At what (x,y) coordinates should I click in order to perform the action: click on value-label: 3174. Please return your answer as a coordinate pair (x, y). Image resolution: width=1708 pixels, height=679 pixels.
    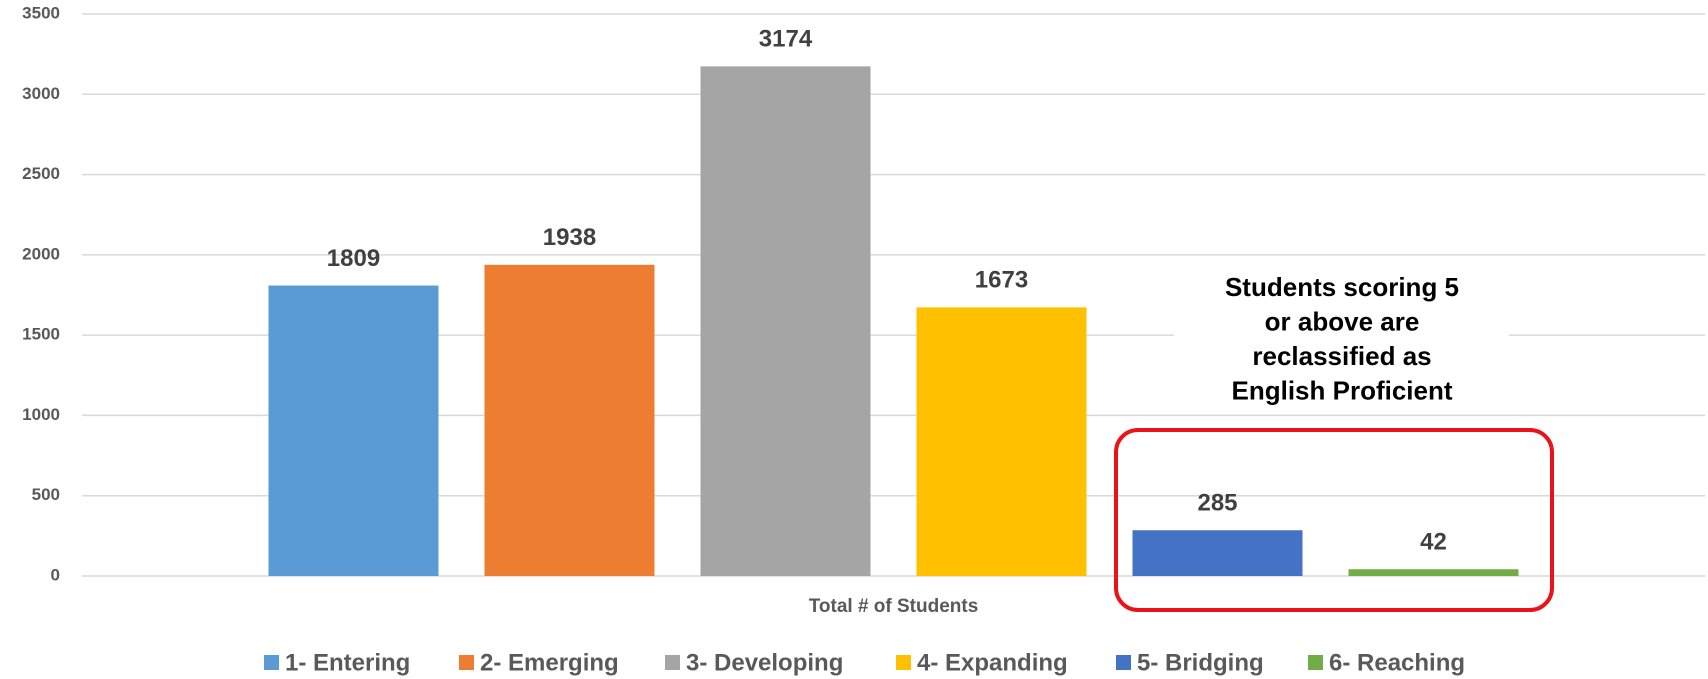
    Looking at the image, I should click on (786, 39).